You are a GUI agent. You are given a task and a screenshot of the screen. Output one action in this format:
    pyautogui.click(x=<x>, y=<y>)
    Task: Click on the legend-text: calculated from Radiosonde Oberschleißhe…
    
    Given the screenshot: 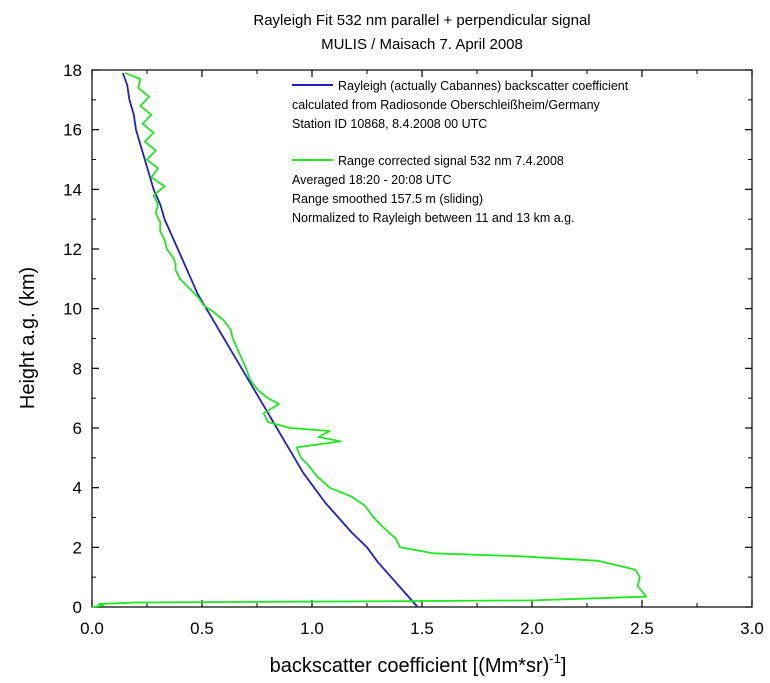 What is the action you would take?
    pyautogui.click(x=446, y=105)
    